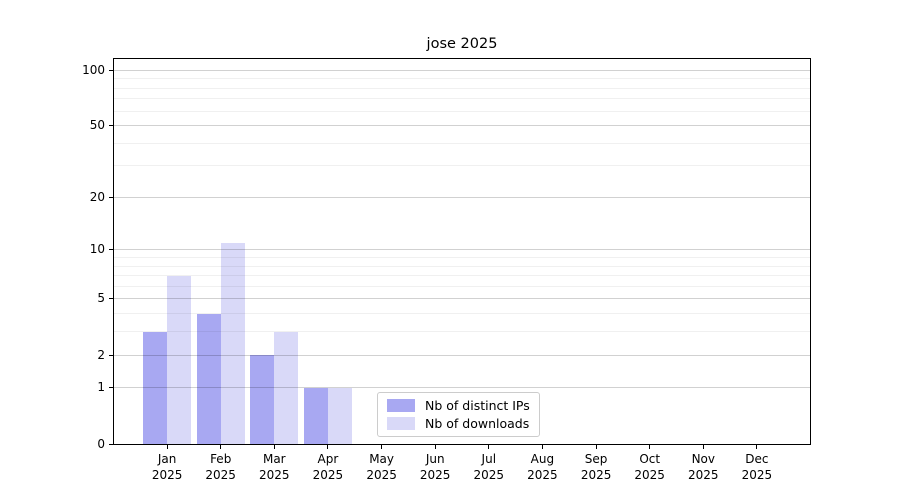 The width and height of the screenshot is (900, 500). I want to click on legend-item-distinct-ips: Nb of distinct IPs, so click(458, 405).